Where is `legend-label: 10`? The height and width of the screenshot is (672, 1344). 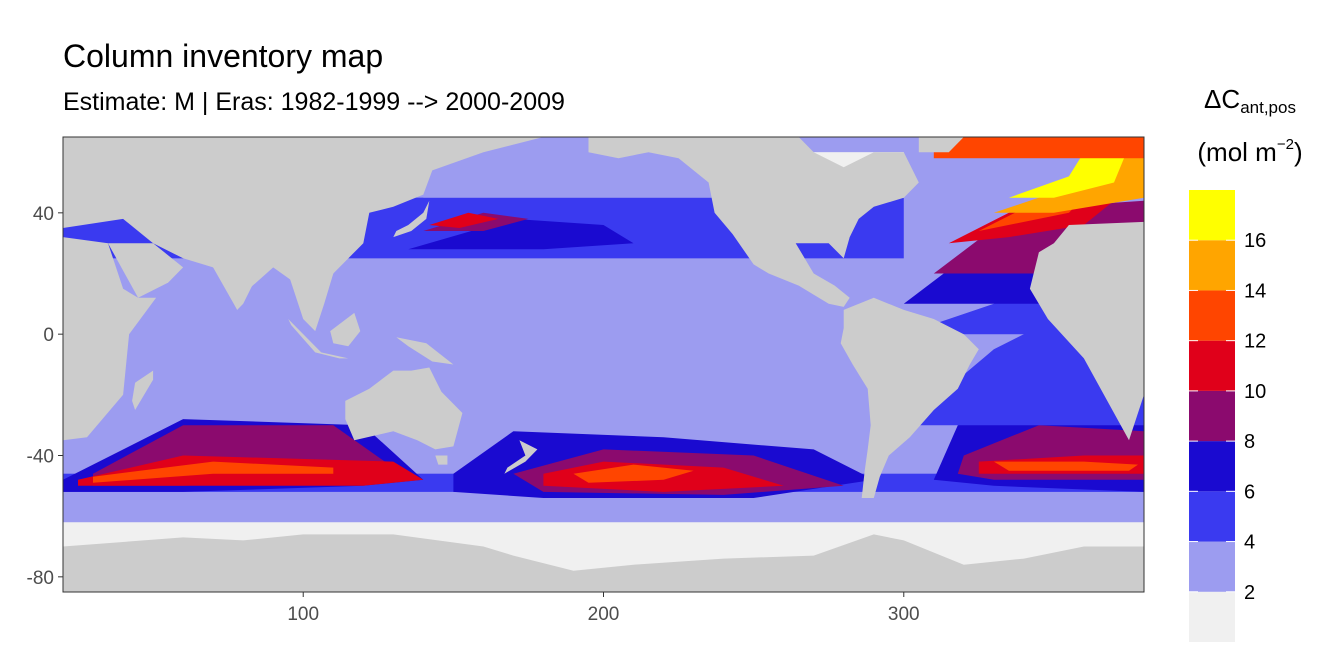
legend-label: 10 is located at coordinates (1255, 392).